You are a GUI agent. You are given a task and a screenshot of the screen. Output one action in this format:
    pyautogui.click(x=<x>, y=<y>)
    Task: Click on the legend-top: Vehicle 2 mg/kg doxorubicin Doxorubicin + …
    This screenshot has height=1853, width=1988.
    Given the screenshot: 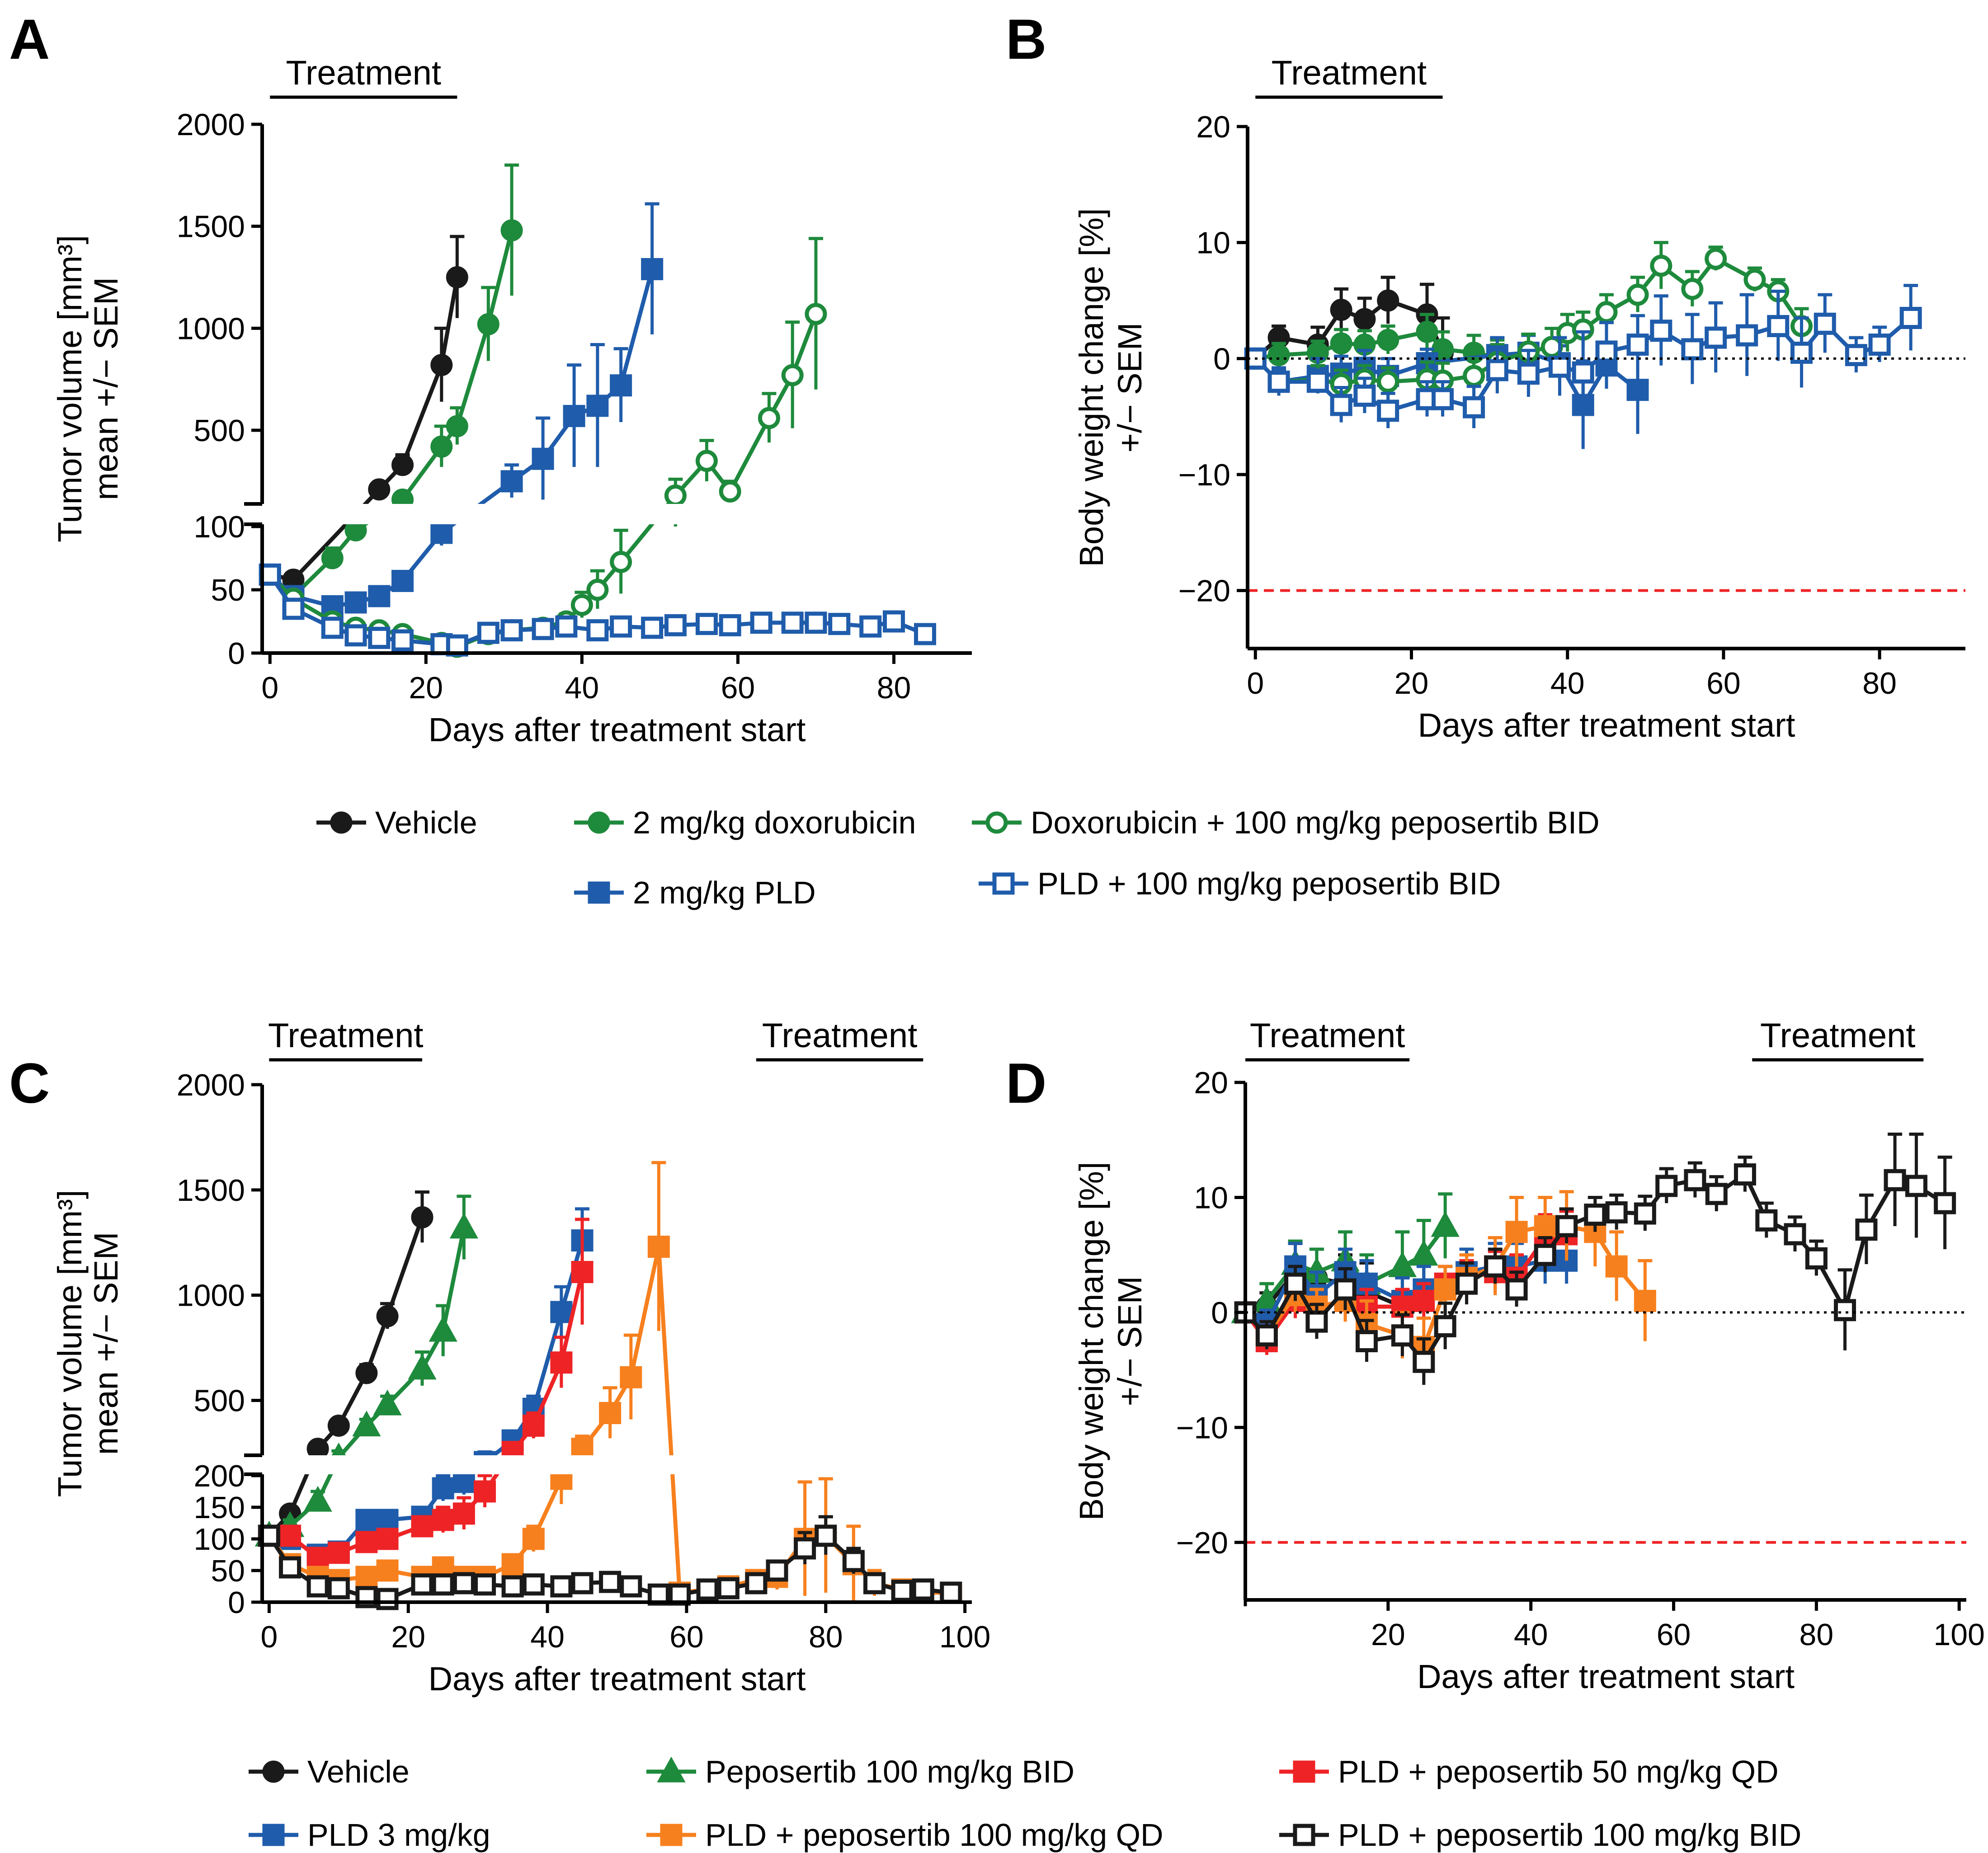 What is the action you would take?
    pyautogui.click(x=958, y=858)
    